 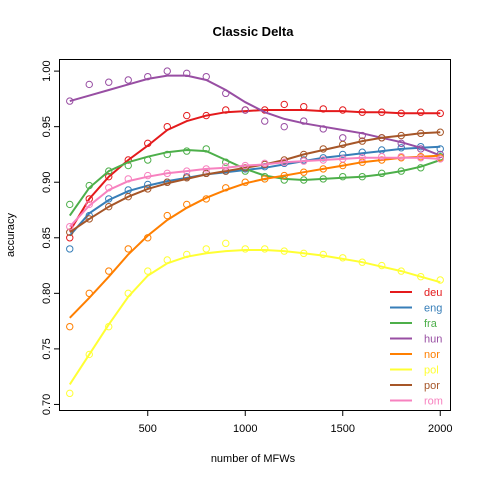 I want to click on series-rom, so click(x=255, y=191).